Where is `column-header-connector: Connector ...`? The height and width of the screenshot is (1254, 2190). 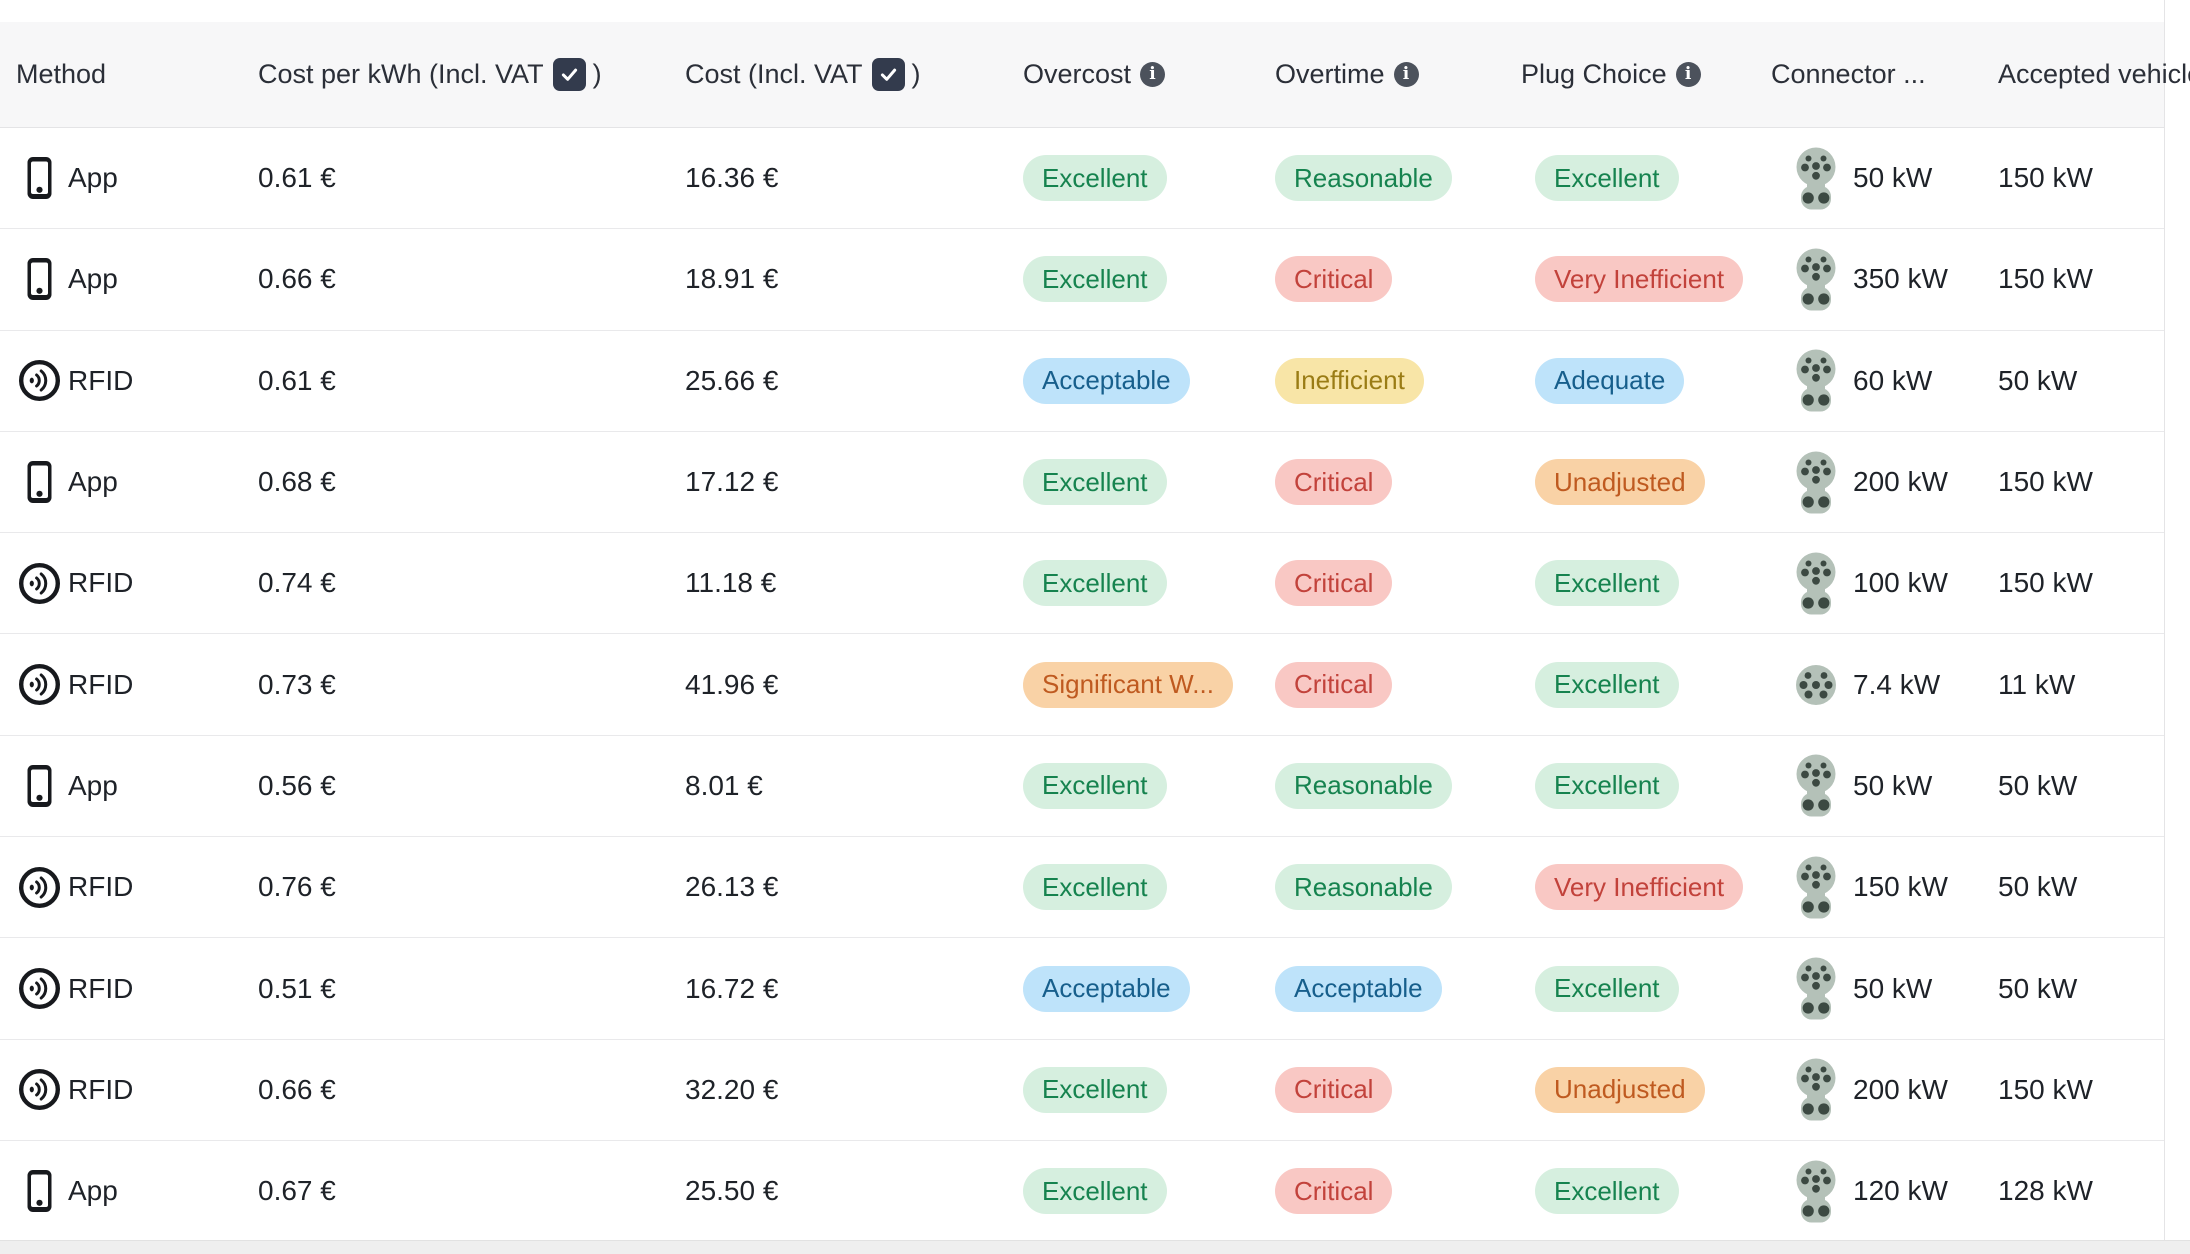
column-header-connector: Connector ... is located at coordinates (1884, 74).